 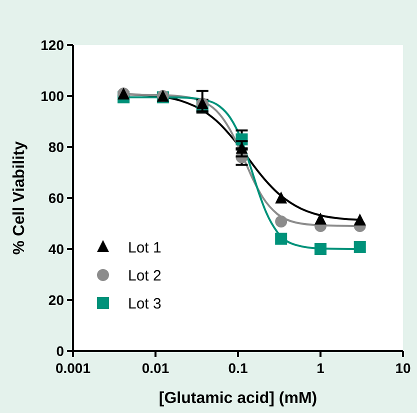 What do you see at coordinates (238, 398) in the screenshot?
I see `x-axis-title: [Glutamic acid] (mM)` at bounding box center [238, 398].